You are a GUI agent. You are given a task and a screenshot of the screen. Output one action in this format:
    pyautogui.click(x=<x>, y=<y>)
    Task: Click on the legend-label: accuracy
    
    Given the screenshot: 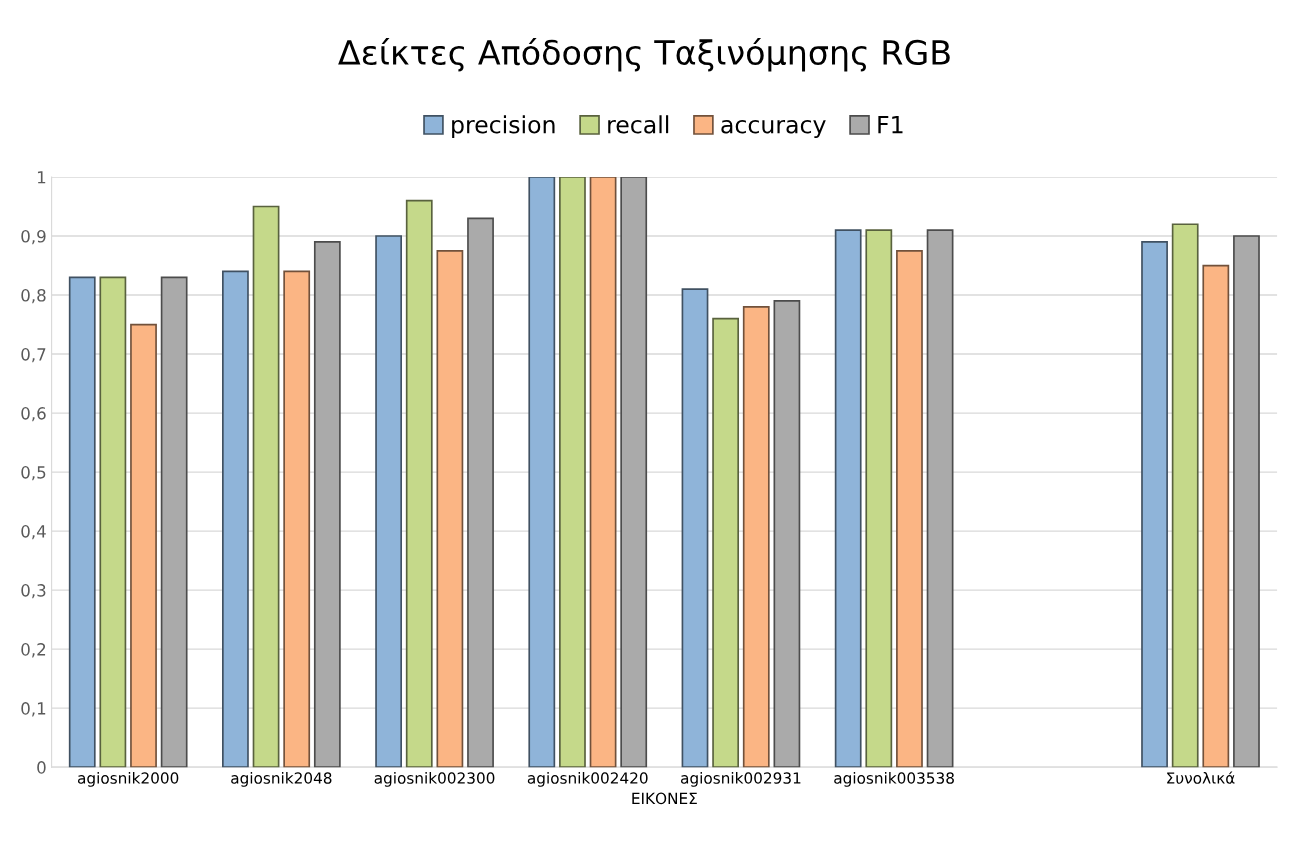 What is the action you would take?
    pyautogui.click(x=773, y=129)
    